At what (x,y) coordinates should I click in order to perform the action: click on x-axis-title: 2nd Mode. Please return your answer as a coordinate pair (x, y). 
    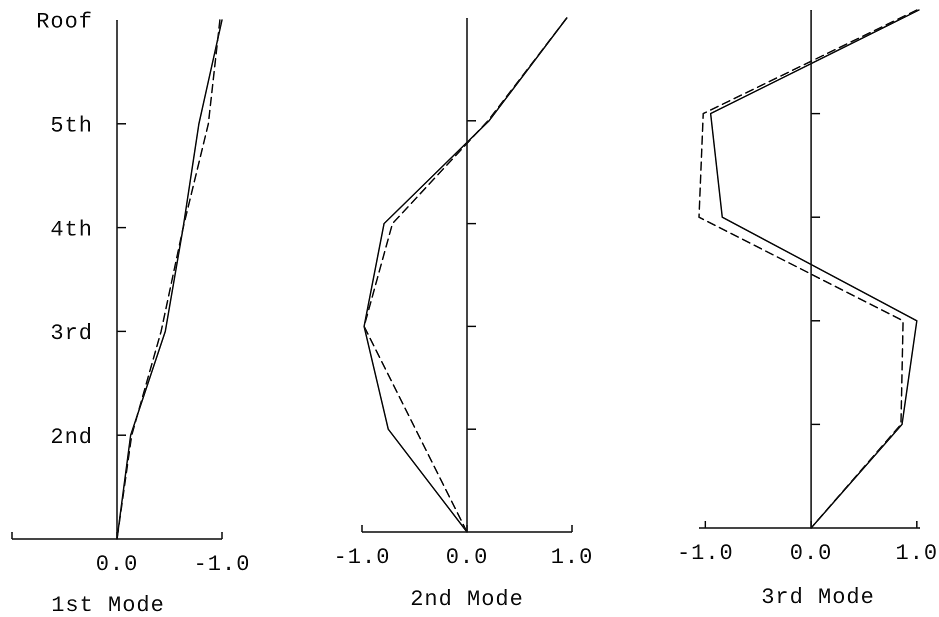
    Looking at the image, I should click on (467, 599).